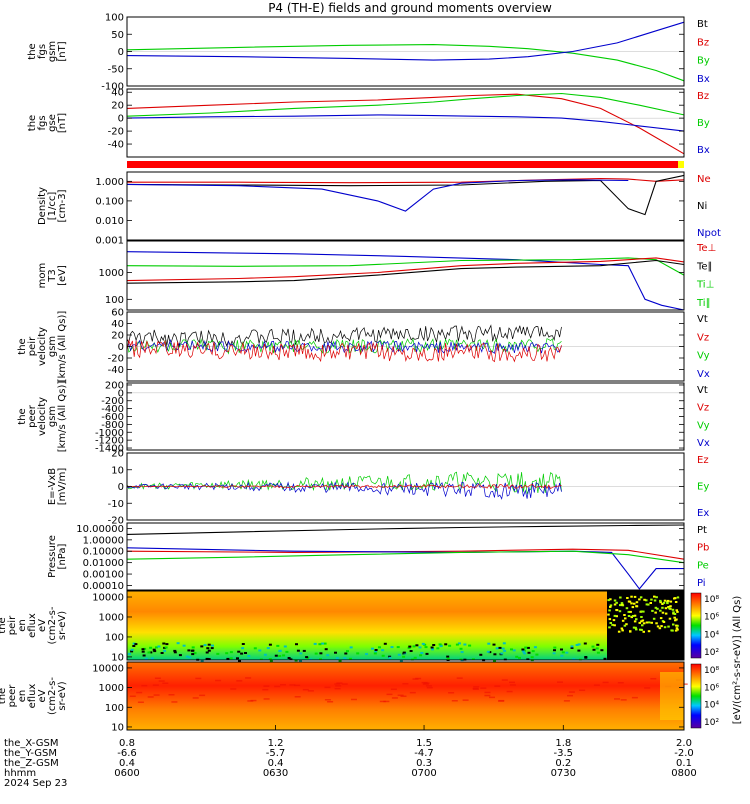  I want to click on y-axis-label: [nPa], so click(62, 556).